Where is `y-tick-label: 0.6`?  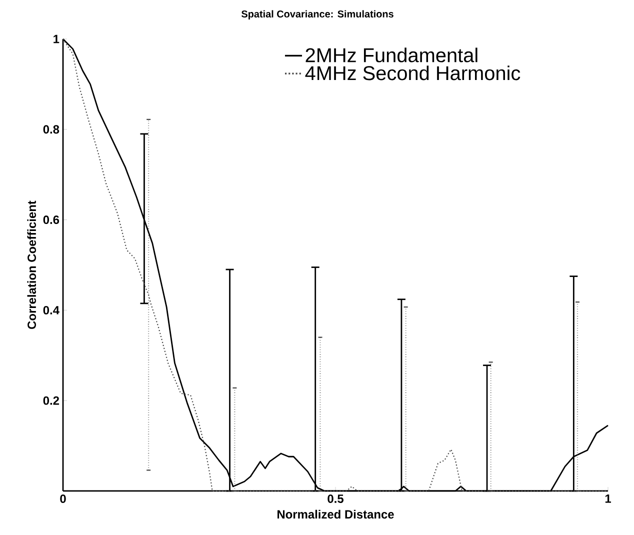 y-tick-label: 0.6 is located at coordinates (51, 220).